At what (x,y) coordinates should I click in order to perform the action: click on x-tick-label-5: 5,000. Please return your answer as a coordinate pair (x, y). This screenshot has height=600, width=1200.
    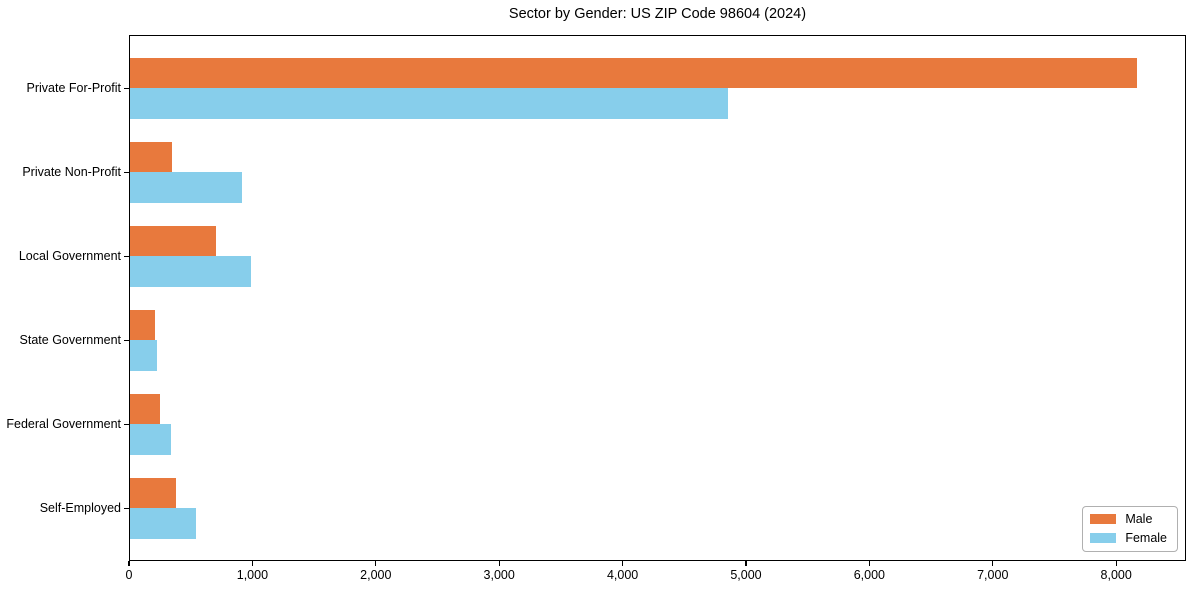
    Looking at the image, I should click on (746, 575).